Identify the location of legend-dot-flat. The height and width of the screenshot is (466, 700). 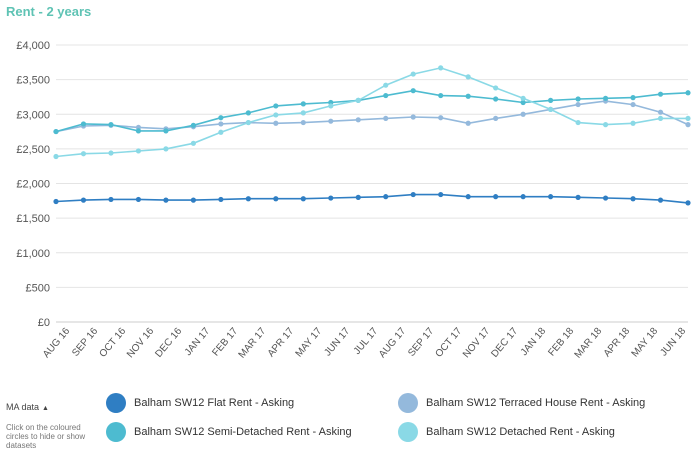
(116, 403).